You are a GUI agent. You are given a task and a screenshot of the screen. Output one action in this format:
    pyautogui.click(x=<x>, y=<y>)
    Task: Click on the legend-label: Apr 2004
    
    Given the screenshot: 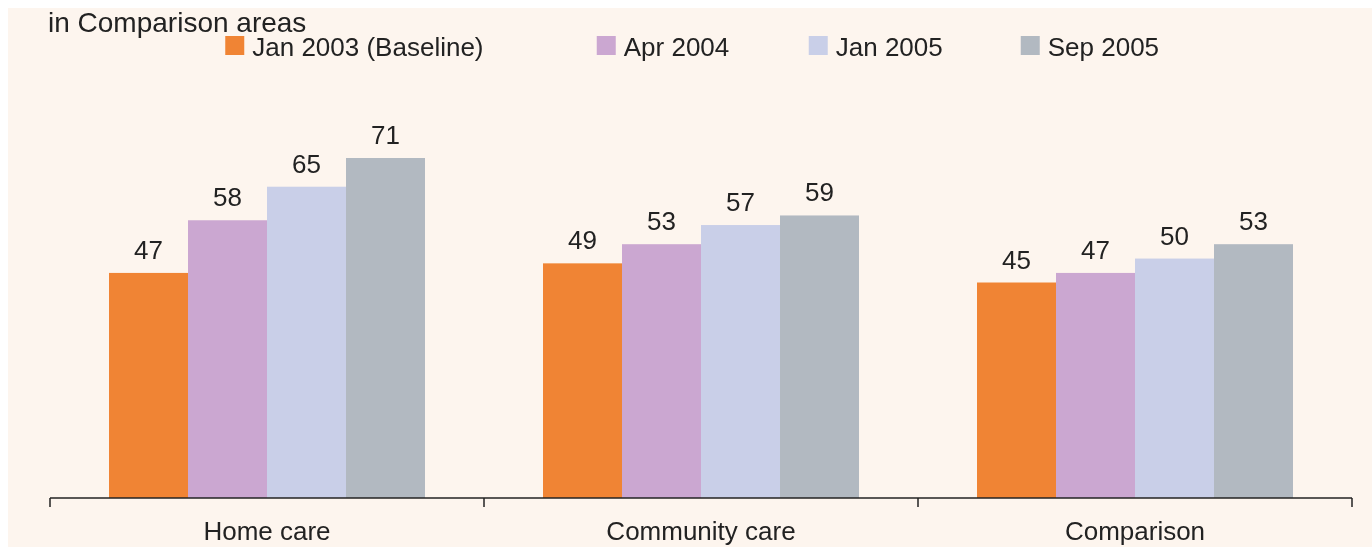 What is the action you would take?
    pyautogui.click(x=676, y=47)
    